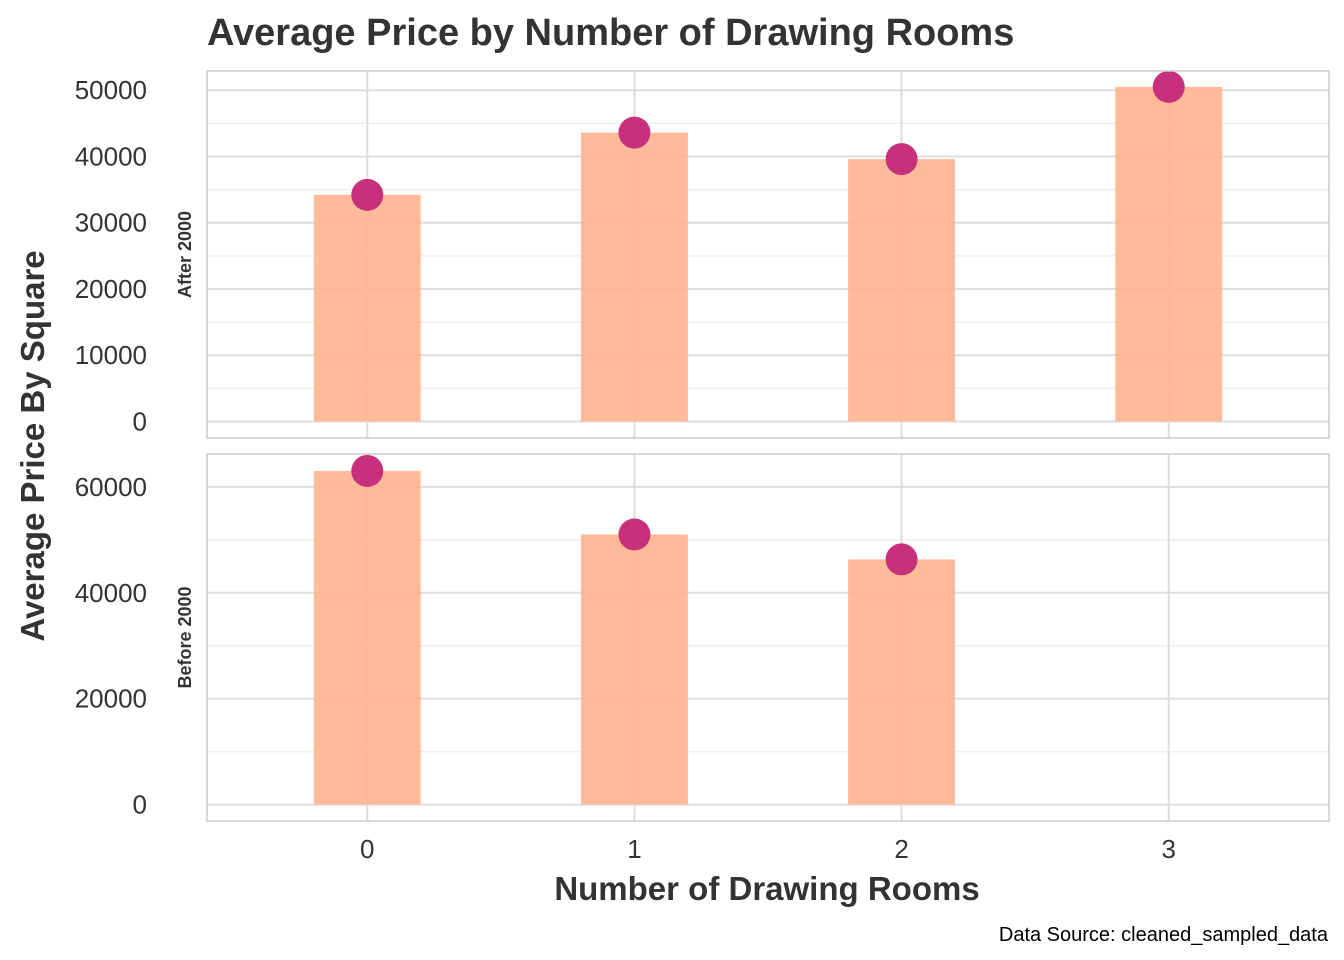 This screenshot has height=960, width=1344. Describe the element at coordinates (111, 355) in the screenshot. I see `y-tick-label: 10000` at that location.